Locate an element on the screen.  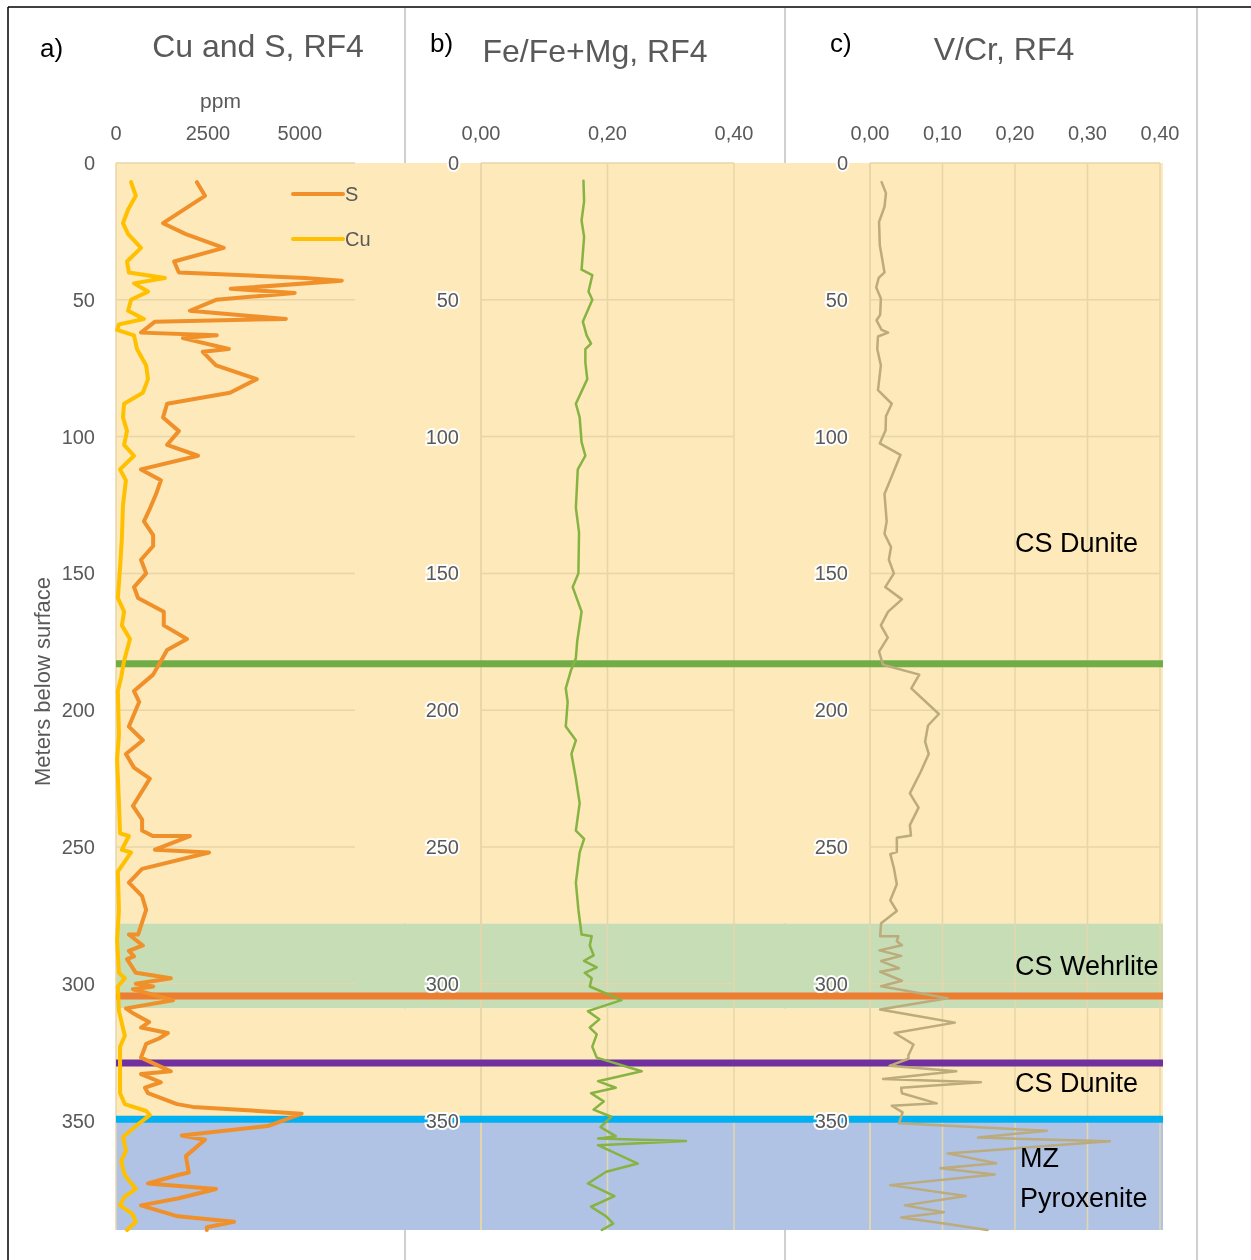
x-tick-label: 0 is located at coordinates (116, 133).